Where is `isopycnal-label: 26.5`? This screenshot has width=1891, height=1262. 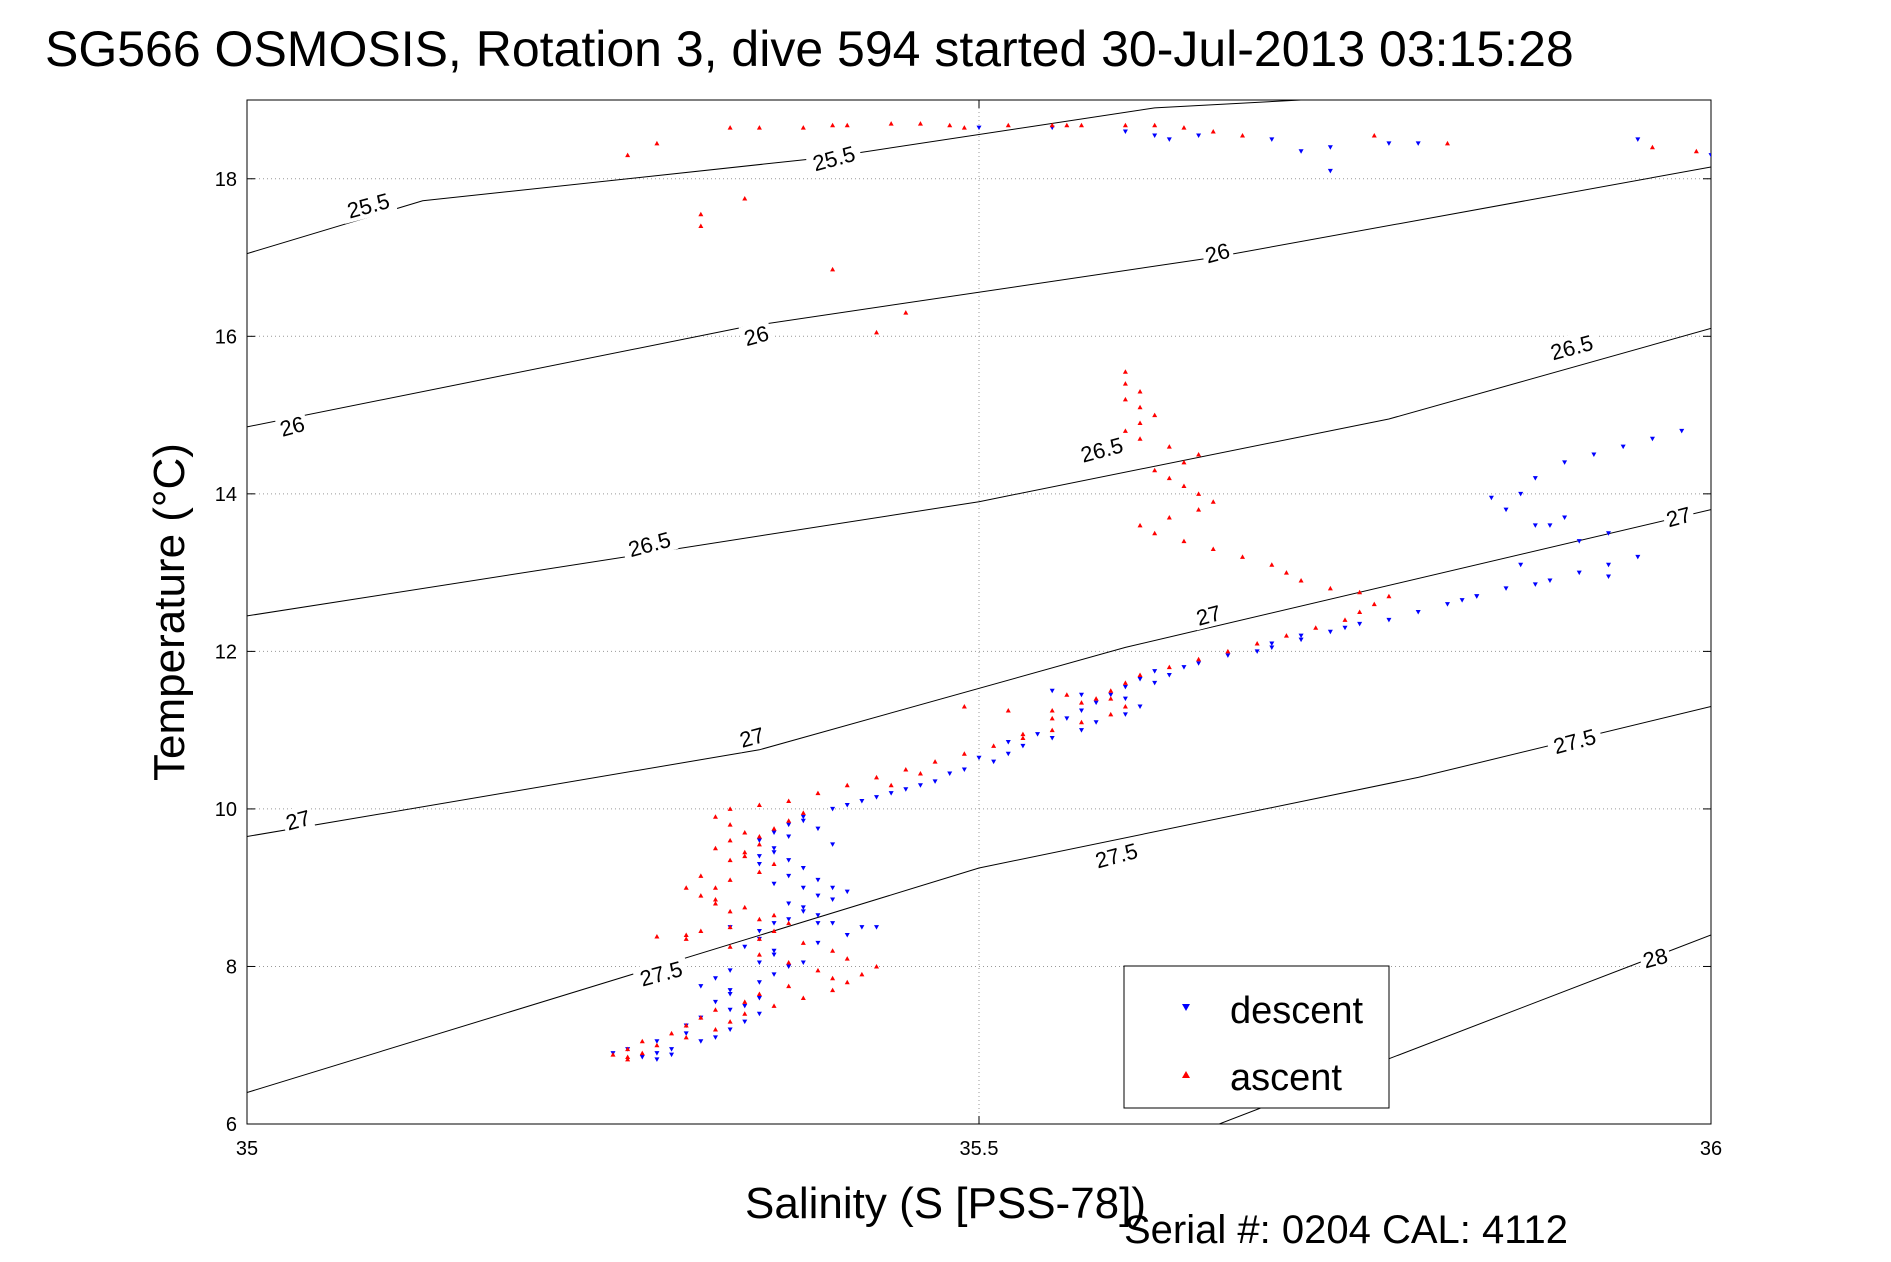
isopycnal-label: 26.5 is located at coordinates (1101, 449).